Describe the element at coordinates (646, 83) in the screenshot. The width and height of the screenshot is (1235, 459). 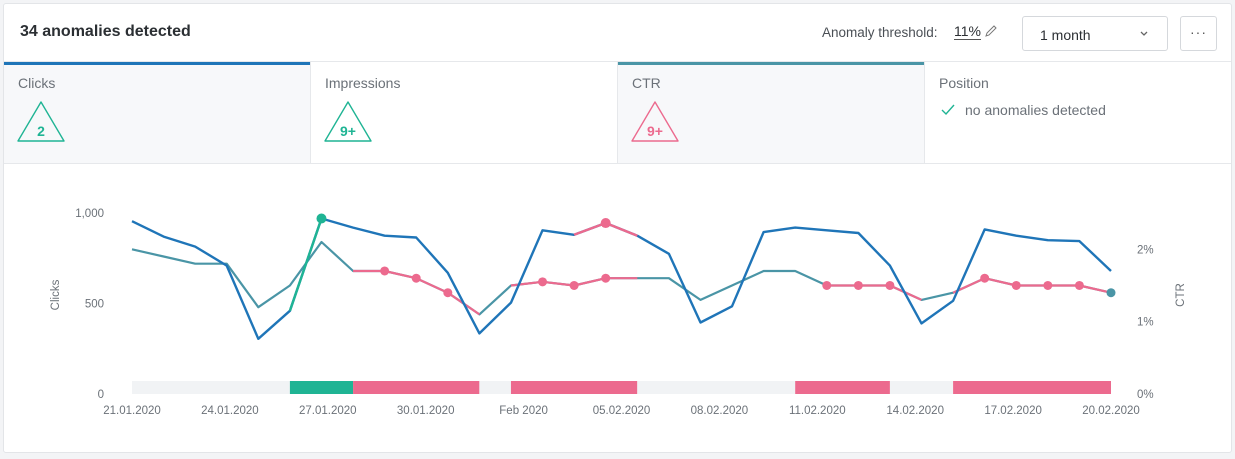
I see `tab-label: CTR` at that location.